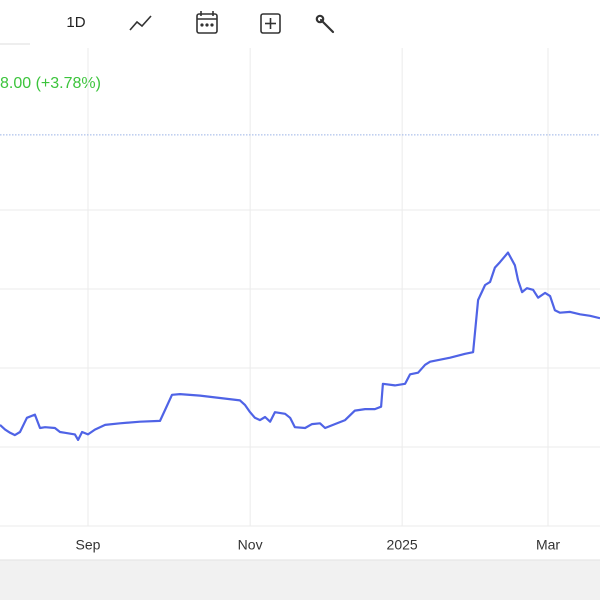  Describe the element at coordinates (270, 23) in the screenshot. I see `add-indicator-button` at that location.